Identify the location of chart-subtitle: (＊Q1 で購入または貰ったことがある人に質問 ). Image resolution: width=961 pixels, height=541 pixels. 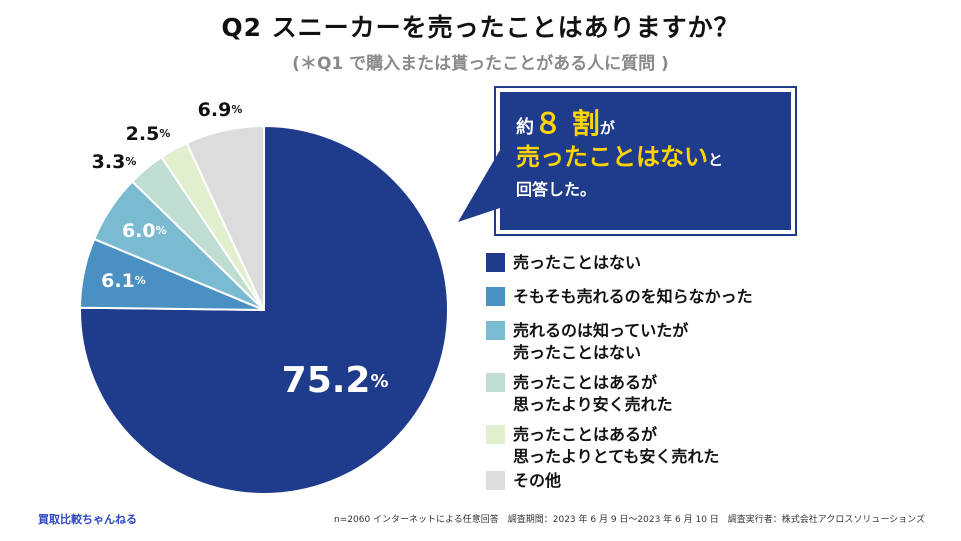
(480, 64).